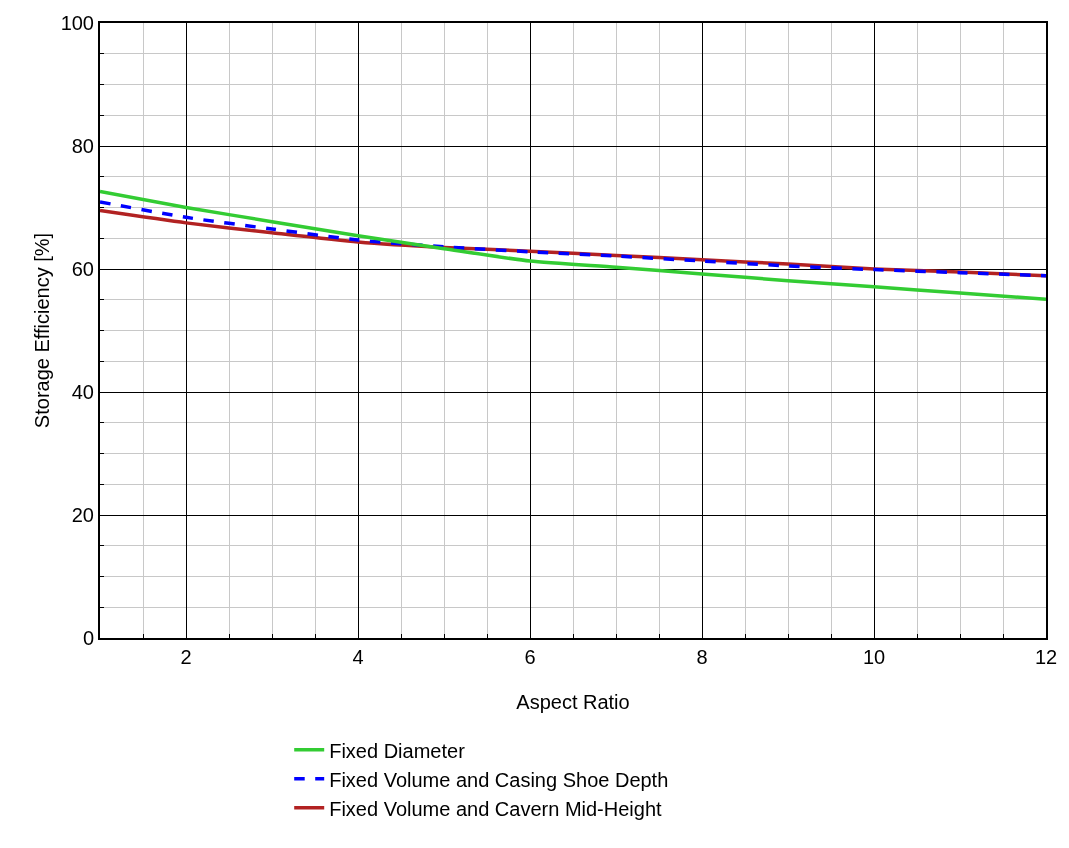 Image resolution: width=1069 pixels, height=848 pixels. Describe the element at coordinates (186, 657) in the screenshot. I see `x-tick-label: 2` at that location.